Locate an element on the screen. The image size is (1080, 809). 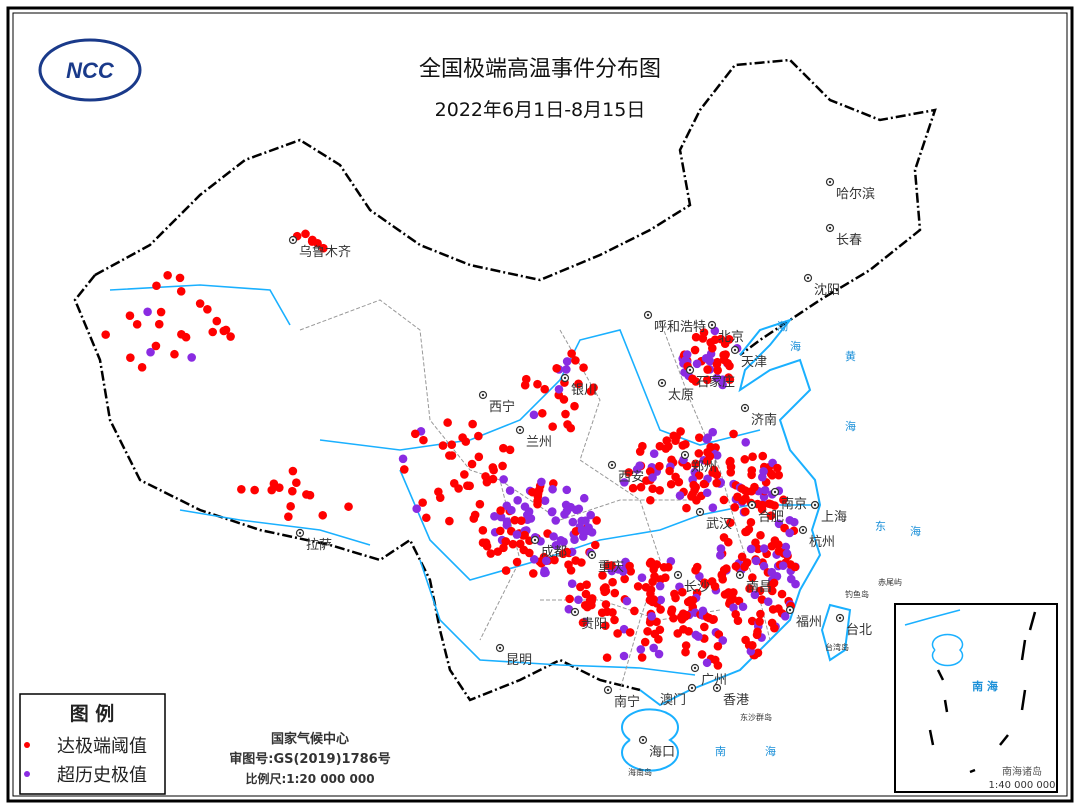
city-label: 香港 is located at coordinates (736, 700).